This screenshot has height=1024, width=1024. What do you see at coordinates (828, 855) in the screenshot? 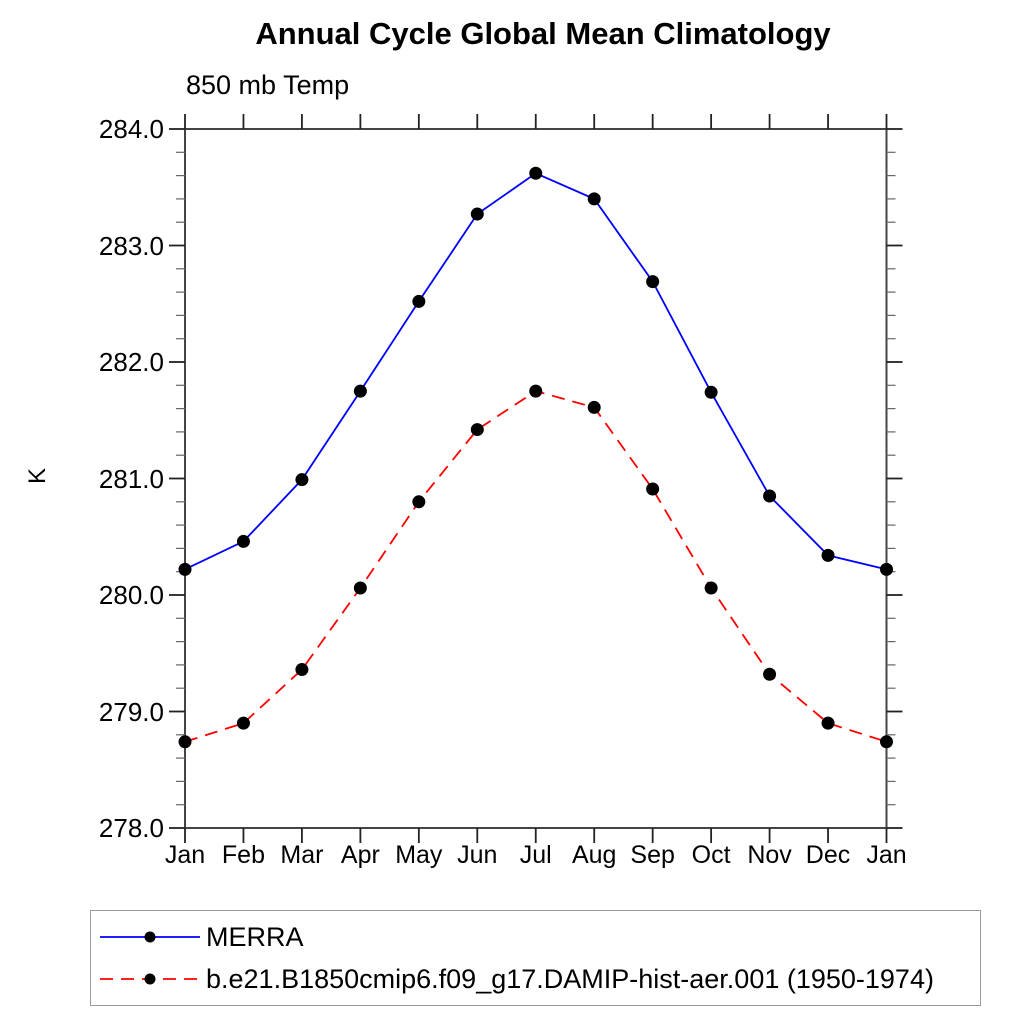
I see `x-axis-tick-label: Dec` at bounding box center [828, 855].